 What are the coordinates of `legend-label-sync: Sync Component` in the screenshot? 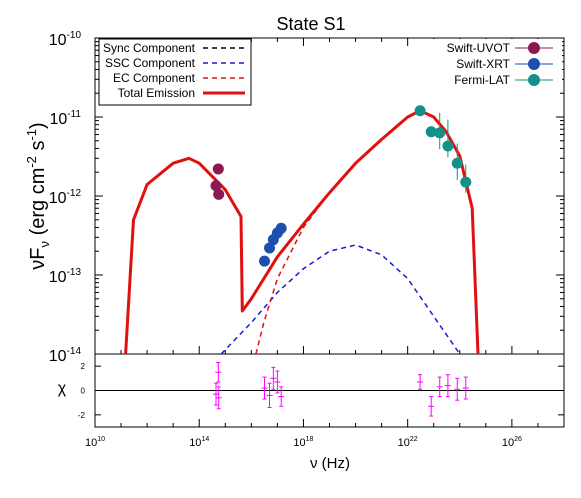 It's located at (149, 48).